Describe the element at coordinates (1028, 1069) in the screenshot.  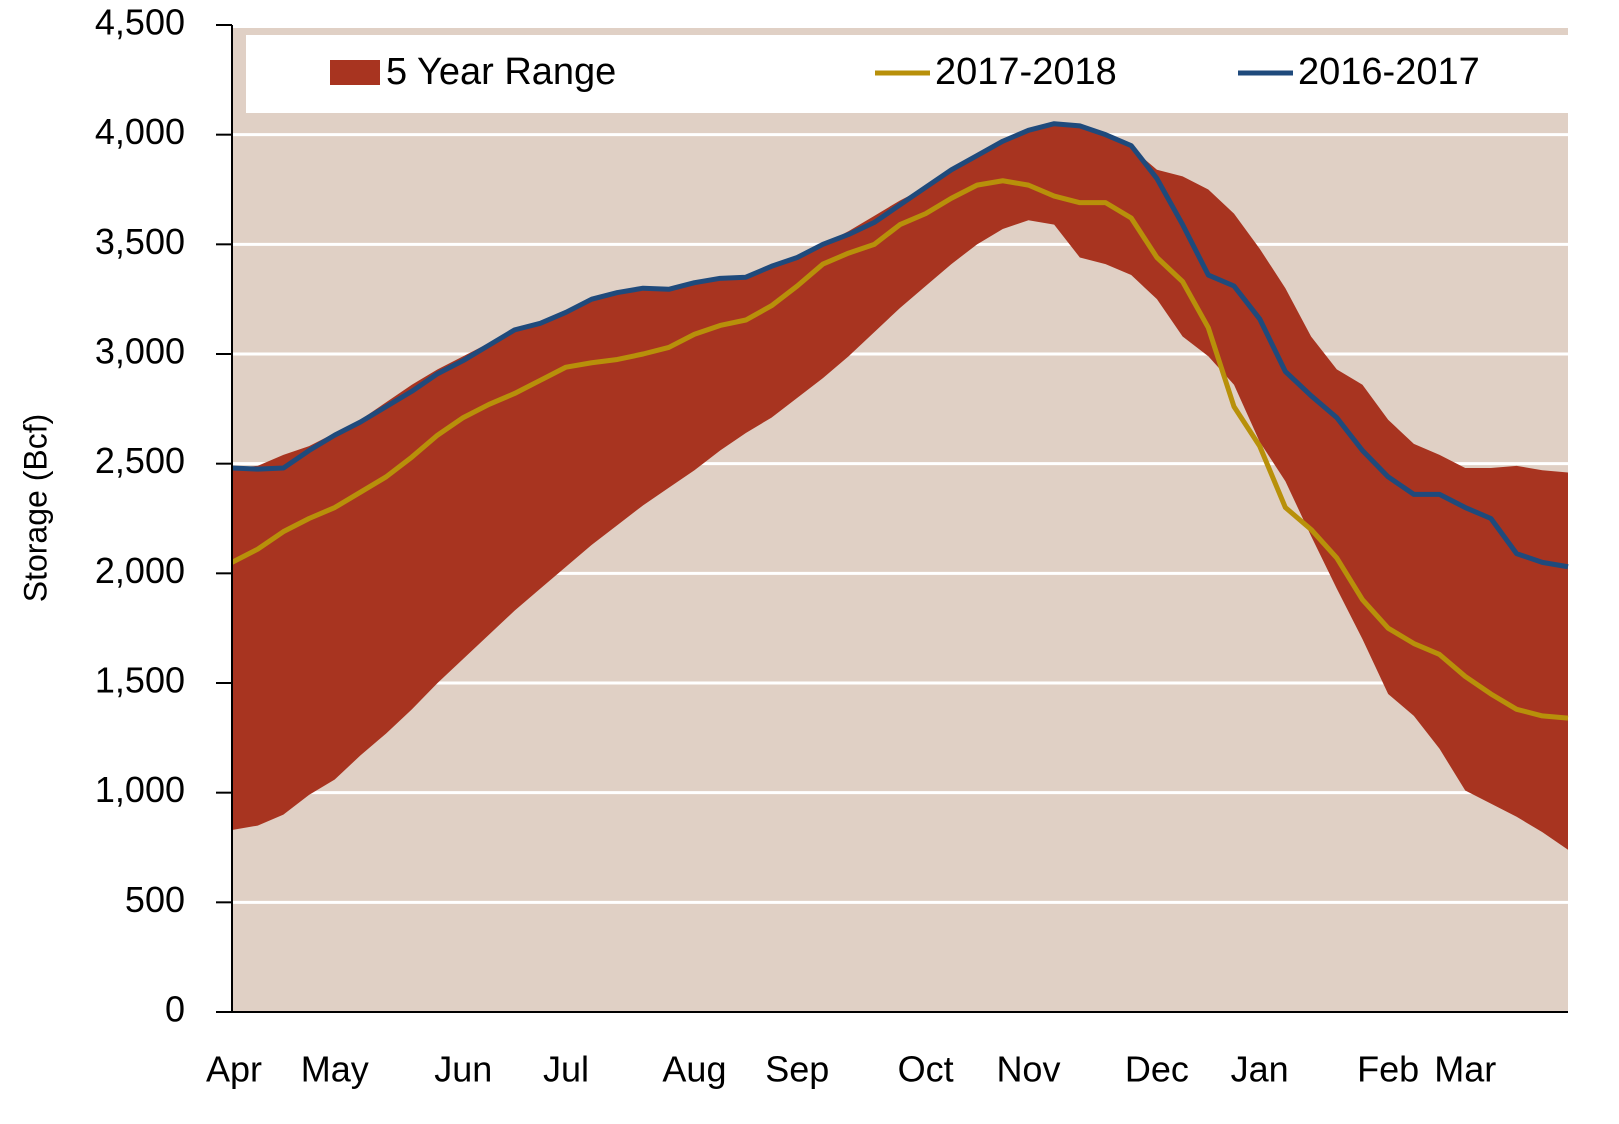
I see `x-tick-label: Nov` at that location.